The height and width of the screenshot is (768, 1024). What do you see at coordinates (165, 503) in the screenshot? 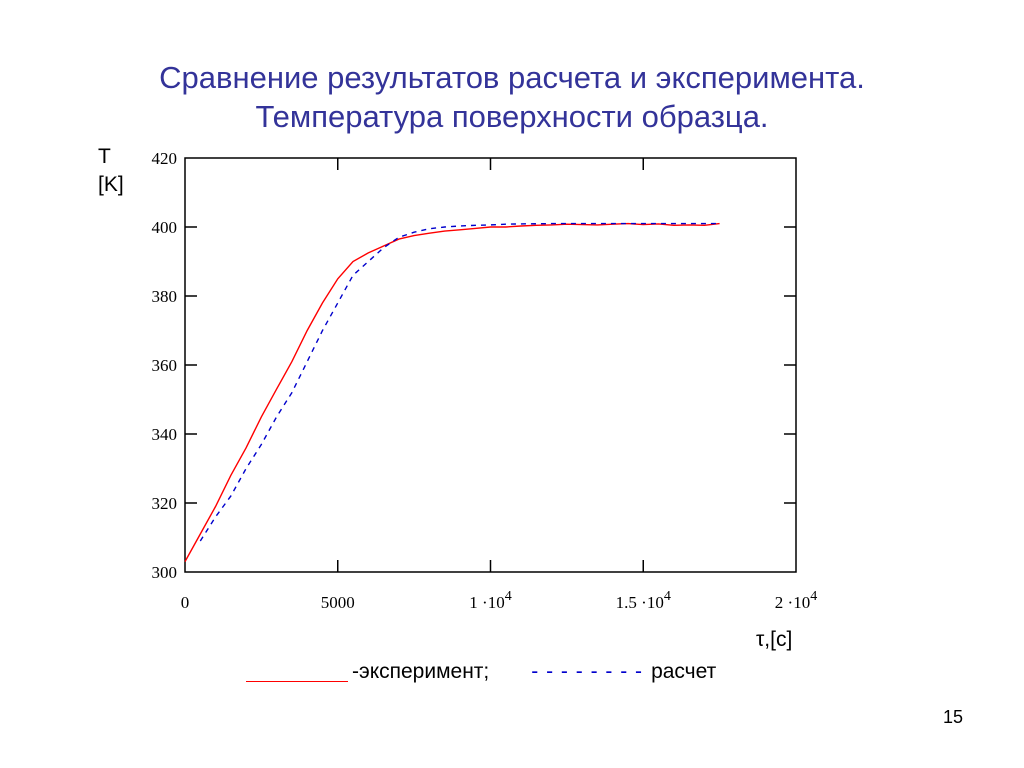
I see `y-tick-label: 320` at bounding box center [165, 503].